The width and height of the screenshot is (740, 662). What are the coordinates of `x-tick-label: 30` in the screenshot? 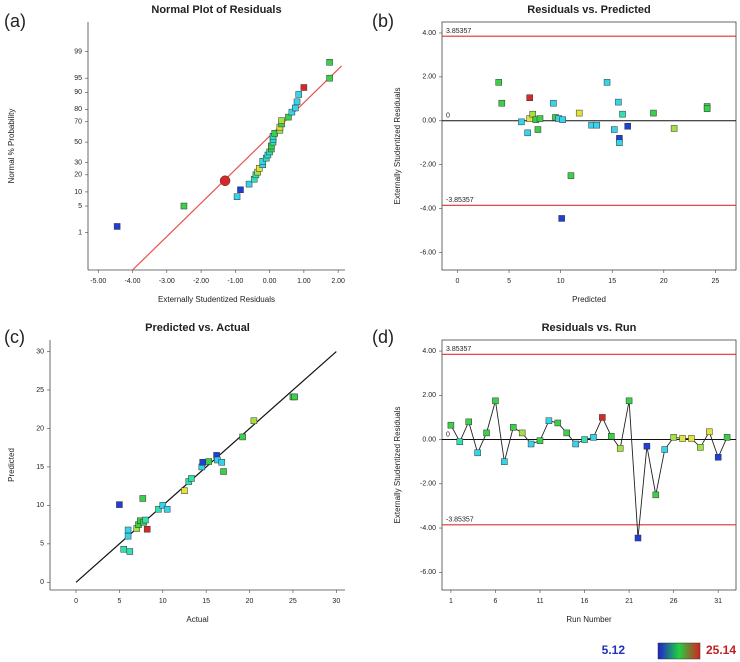 It's located at (336, 601).